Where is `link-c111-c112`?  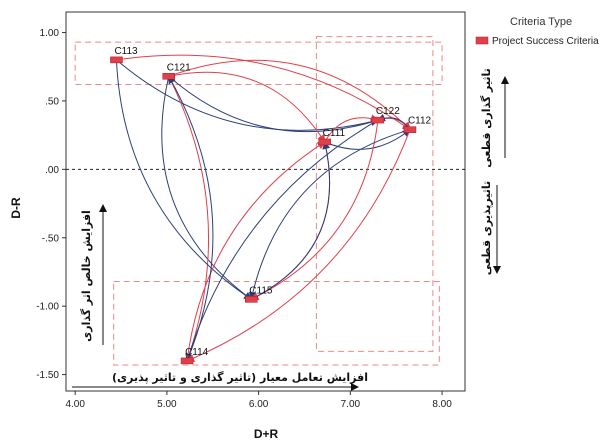 link-c111-c112 is located at coordinates (367, 139).